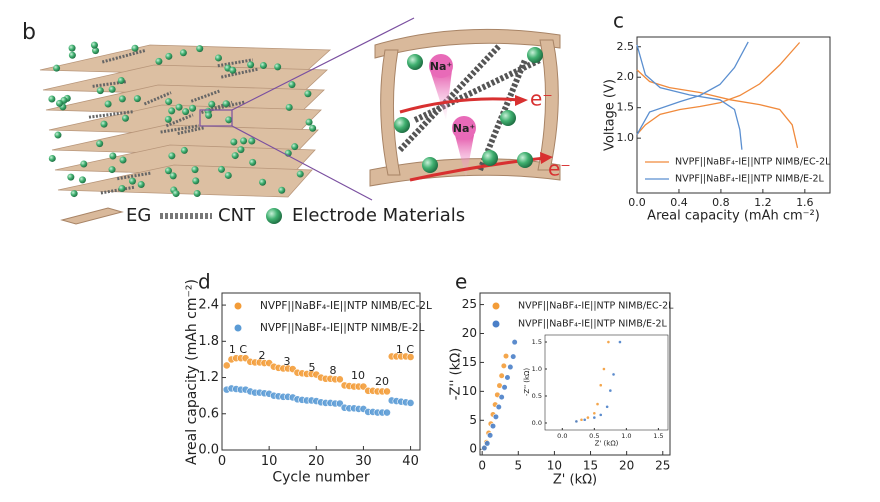  Describe the element at coordinates (274, 216) in the screenshot. I see `particle-icon` at that location.